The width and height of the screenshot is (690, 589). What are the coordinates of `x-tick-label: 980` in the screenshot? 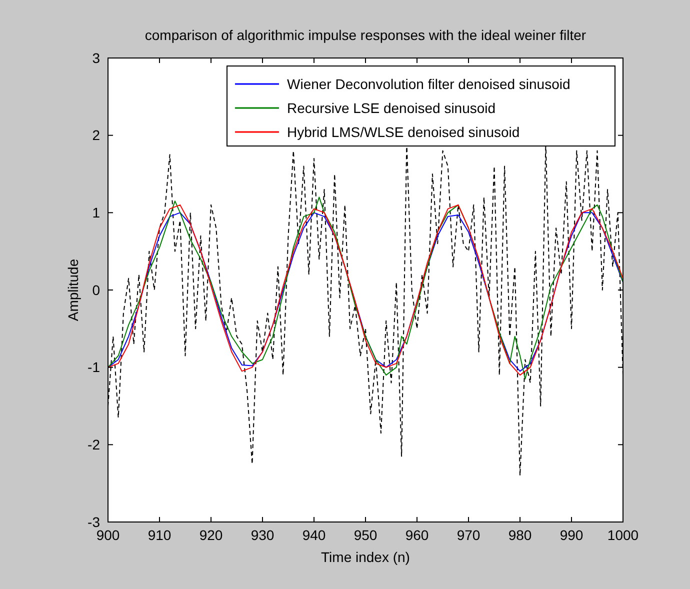 It's located at (520, 535).